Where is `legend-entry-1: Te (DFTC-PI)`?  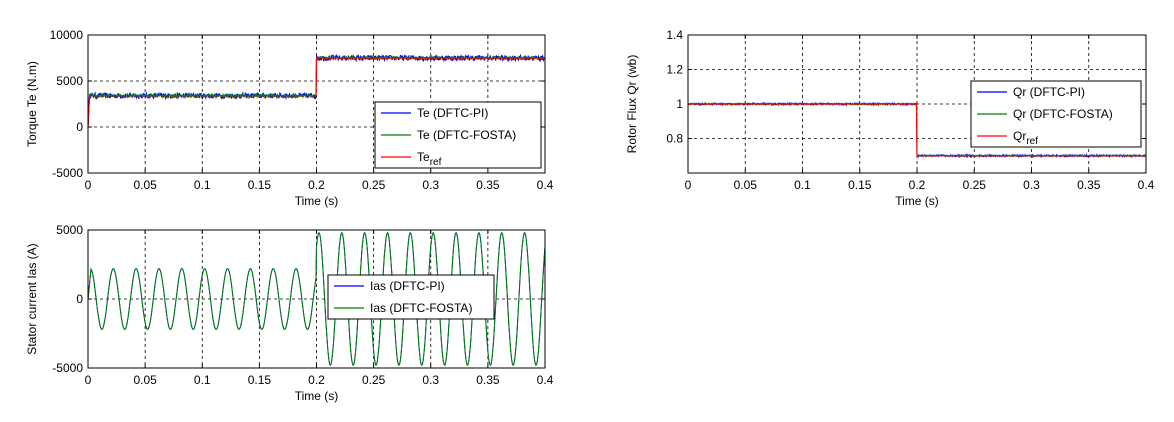 legend-entry-1: Te (DFTC-PI) is located at coordinates (452, 113).